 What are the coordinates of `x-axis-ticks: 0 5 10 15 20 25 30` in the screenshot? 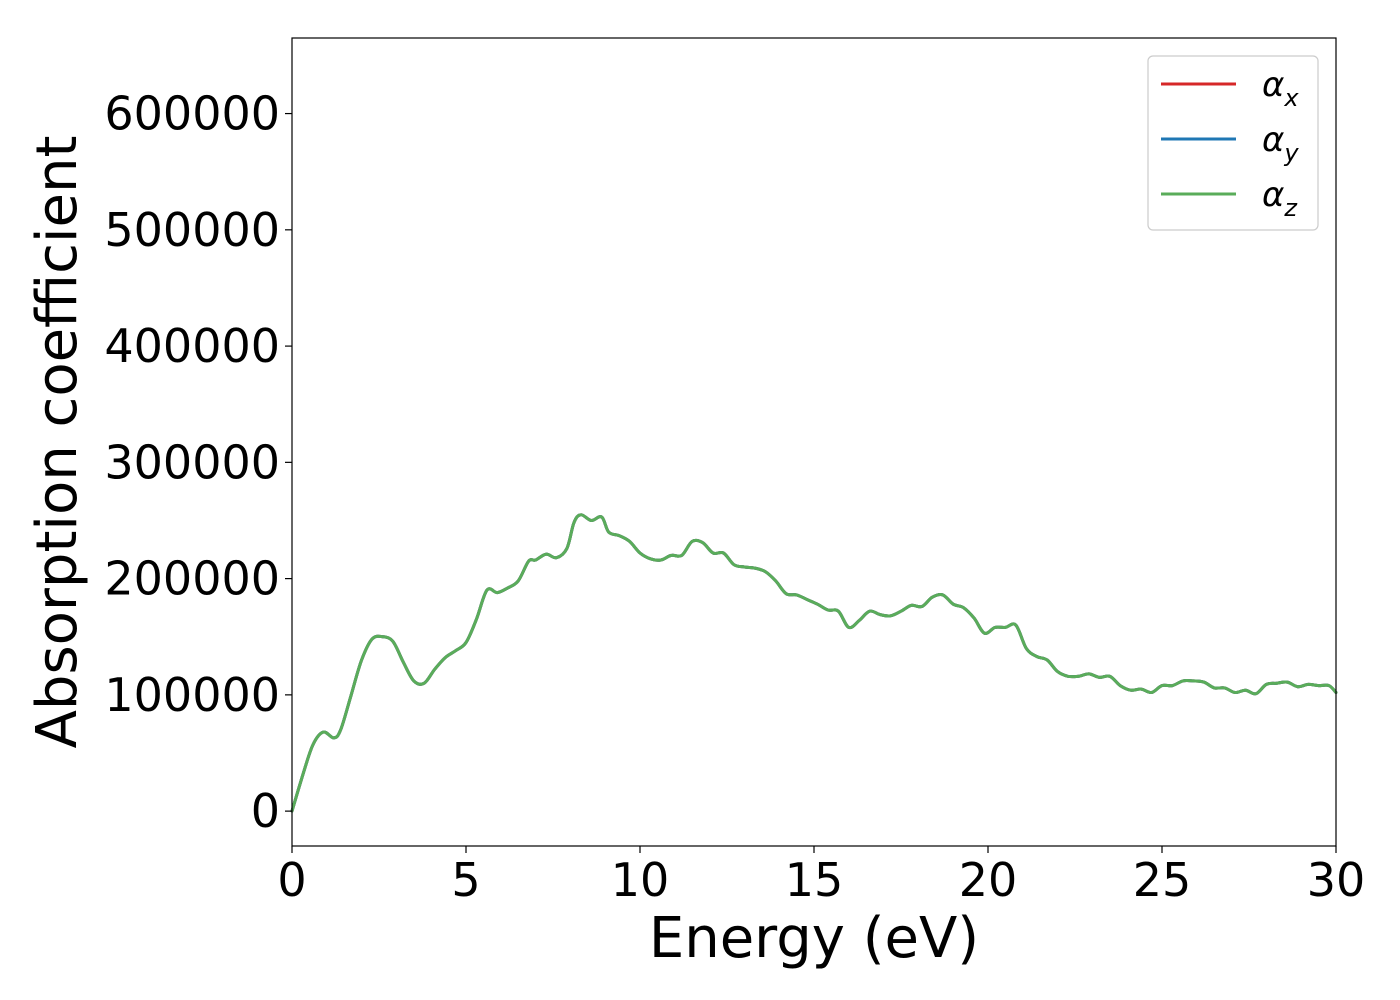 It's located at (821, 876).